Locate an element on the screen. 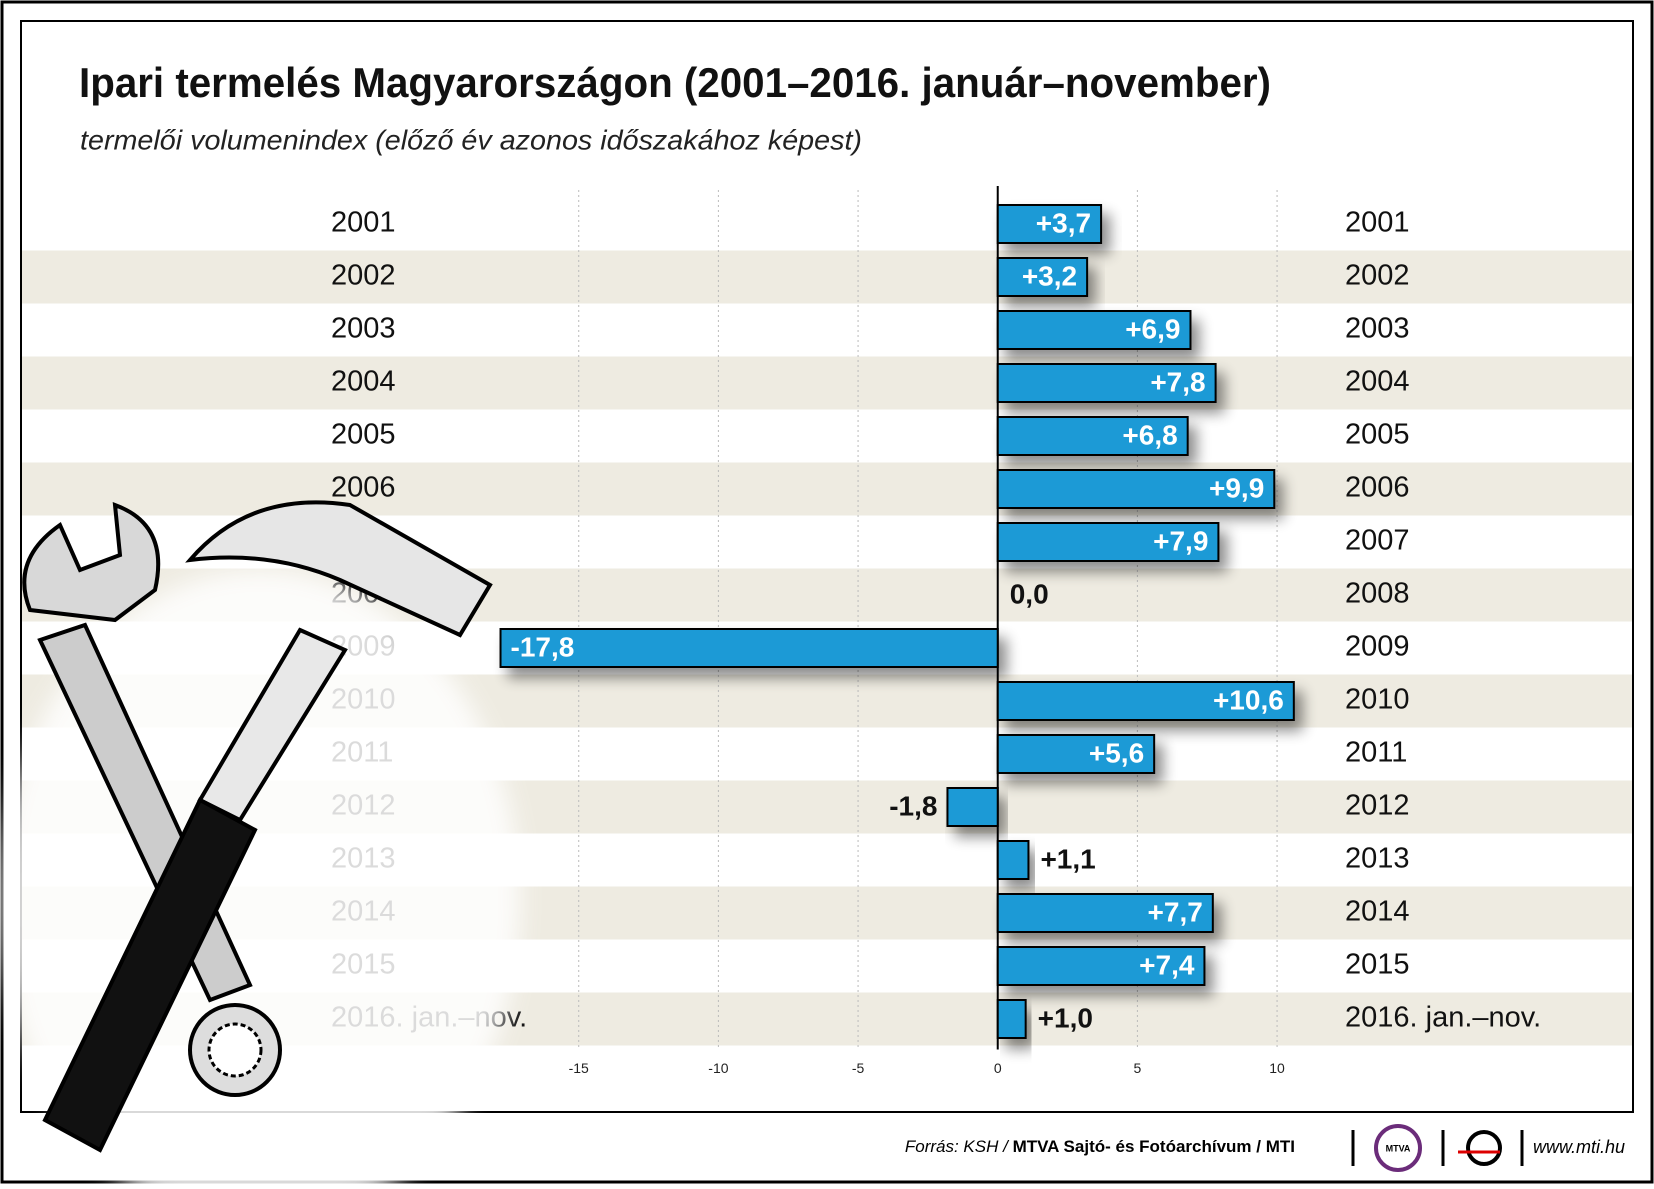 Image resolution: width=1654 pixels, height=1189 pixels. category-label-right: 2014 is located at coordinates (1377, 912).